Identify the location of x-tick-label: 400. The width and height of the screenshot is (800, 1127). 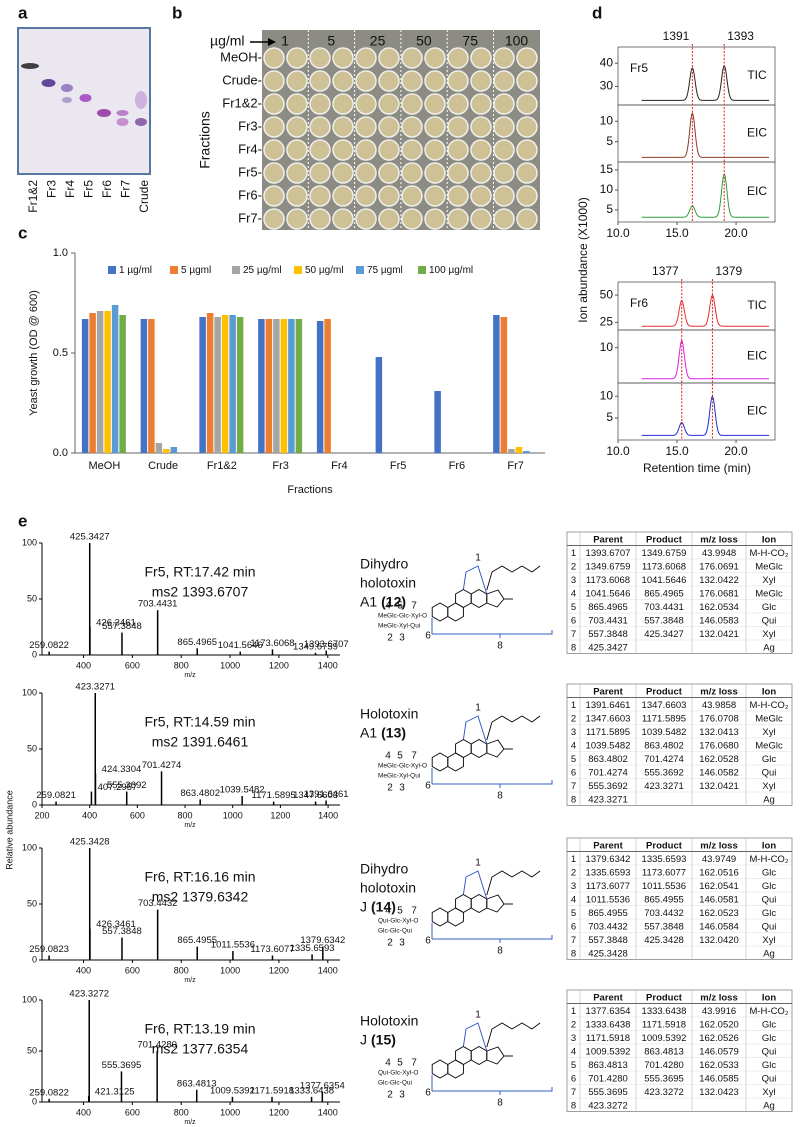
(89, 815).